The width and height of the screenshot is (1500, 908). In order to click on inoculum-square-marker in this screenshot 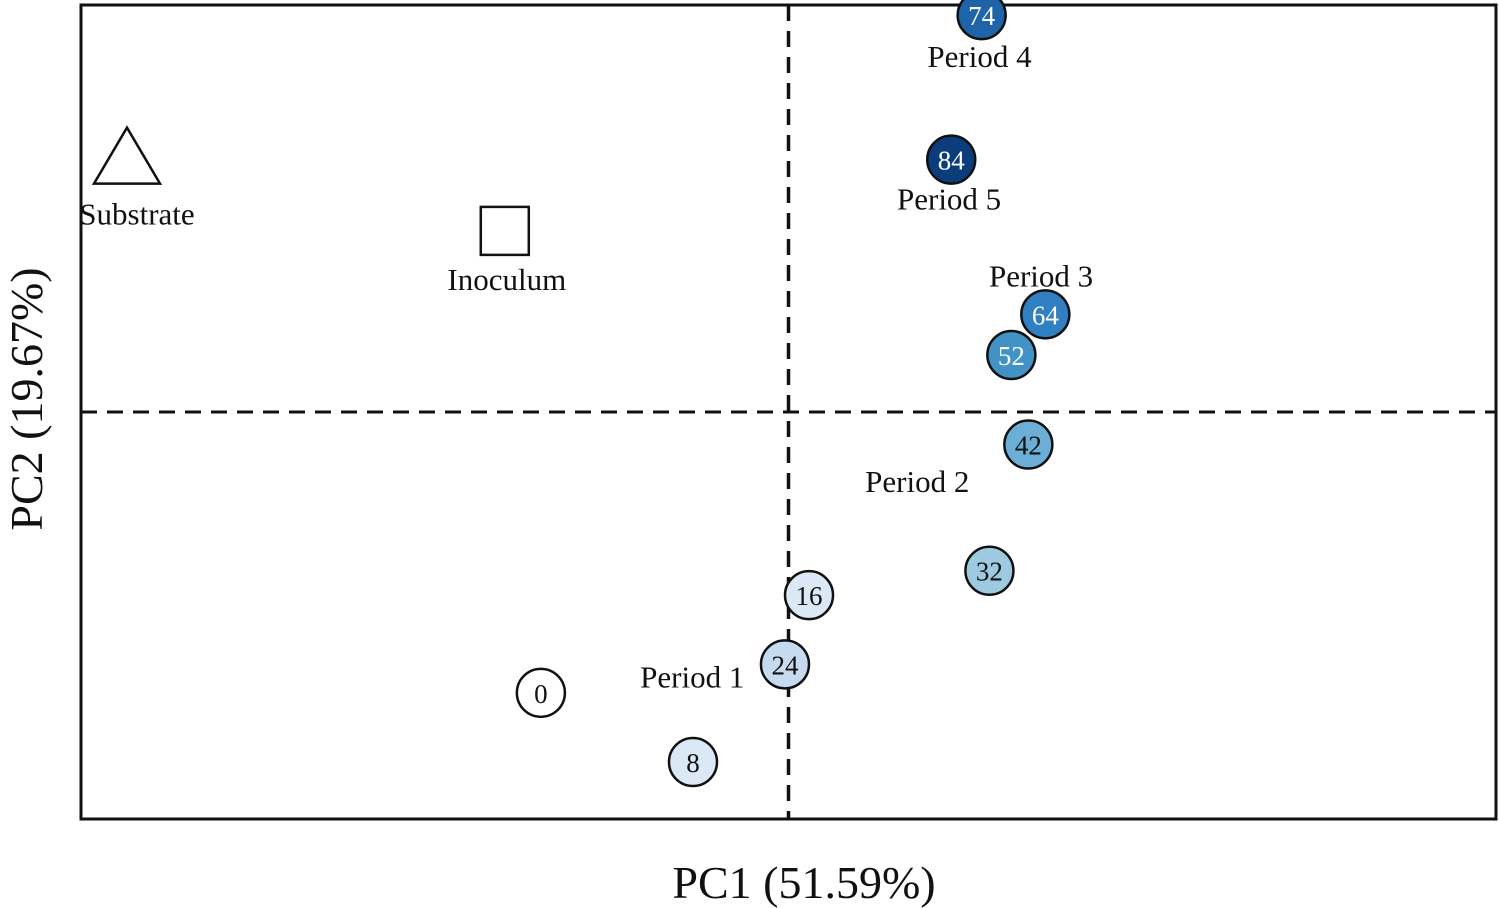, I will do `click(505, 231)`.